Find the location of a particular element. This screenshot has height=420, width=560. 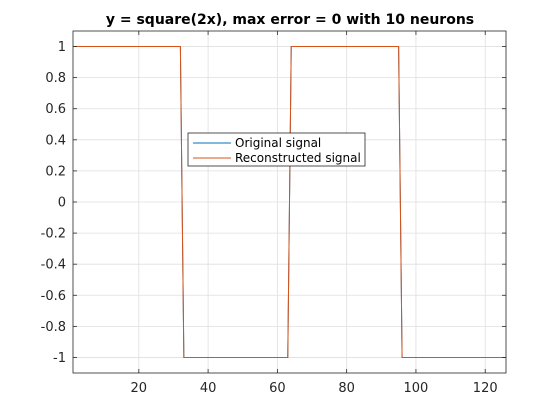

y-tick-label: 1 is located at coordinates (62, 47).